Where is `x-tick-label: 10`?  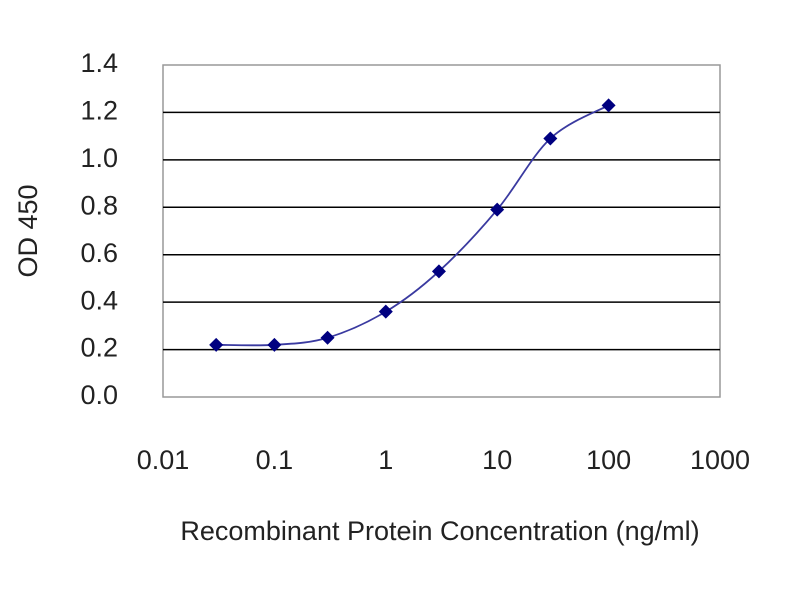
x-tick-label: 10 is located at coordinates (497, 460).